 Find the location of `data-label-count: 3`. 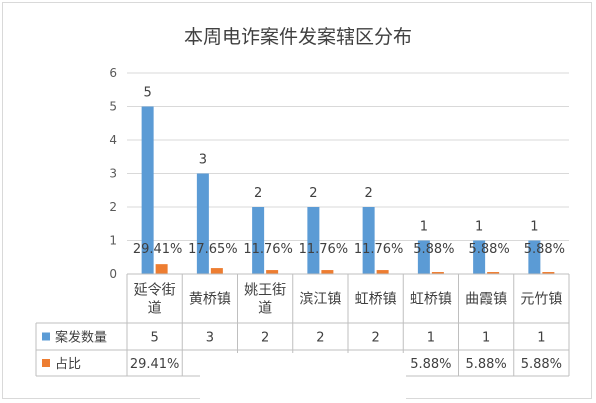

data-label-count: 3 is located at coordinates (203, 160).